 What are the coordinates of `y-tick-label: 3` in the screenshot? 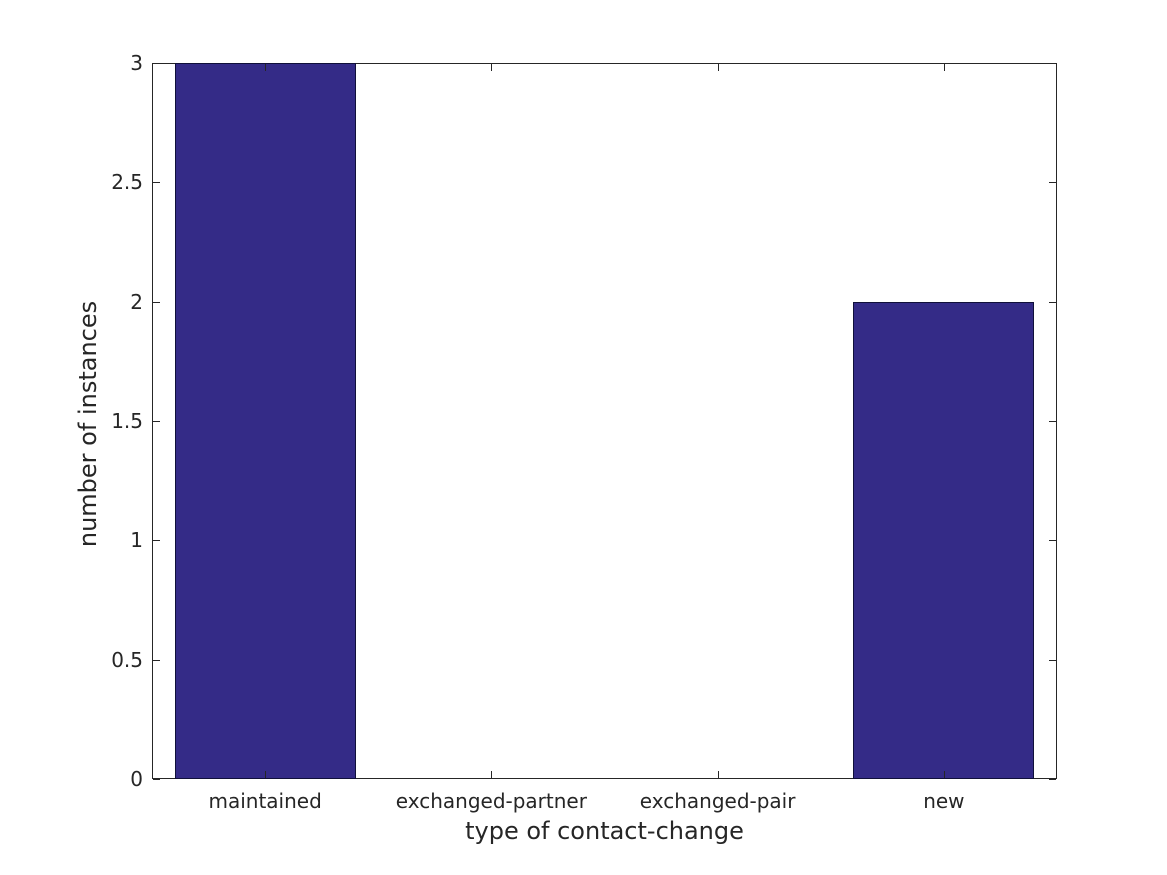 It's located at (136, 63).